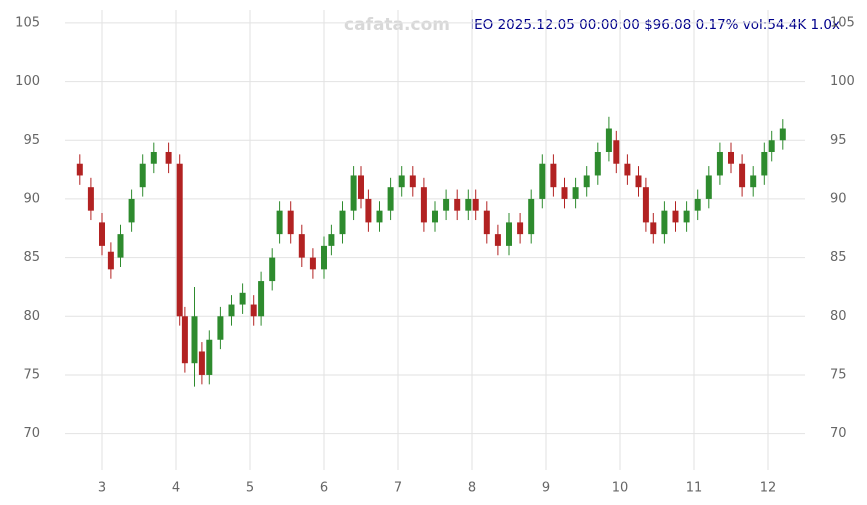 The width and height of the screenshot is (867, 505). Describe the element at coordinates (842, 81) in the screenshot. I see `y-tick-label-right: 100` at that location.